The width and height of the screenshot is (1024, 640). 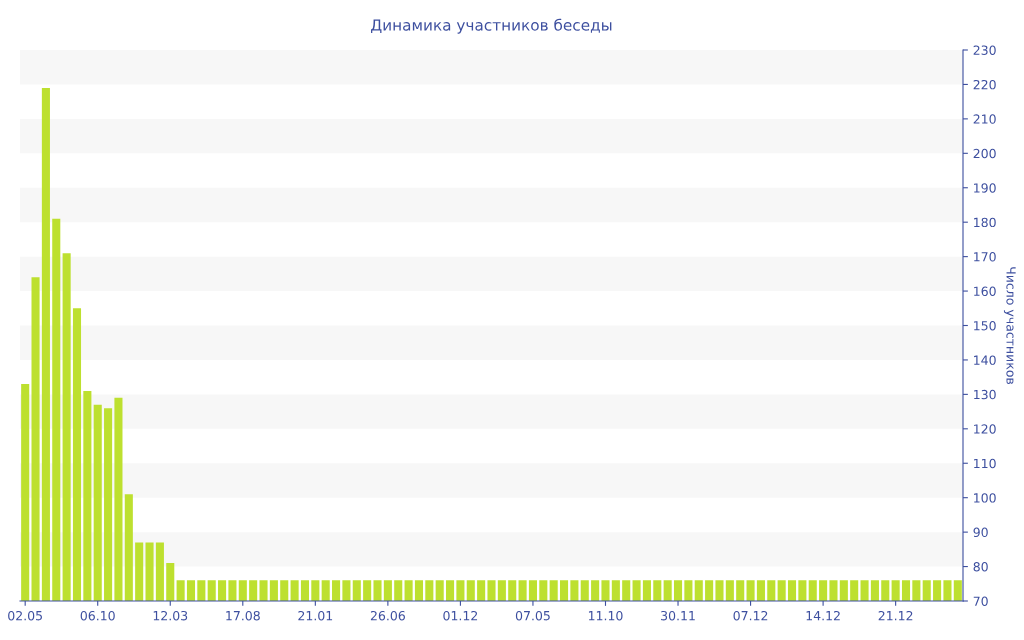 I want to click on y-tick-label: 150, so click(x=985, y=325).